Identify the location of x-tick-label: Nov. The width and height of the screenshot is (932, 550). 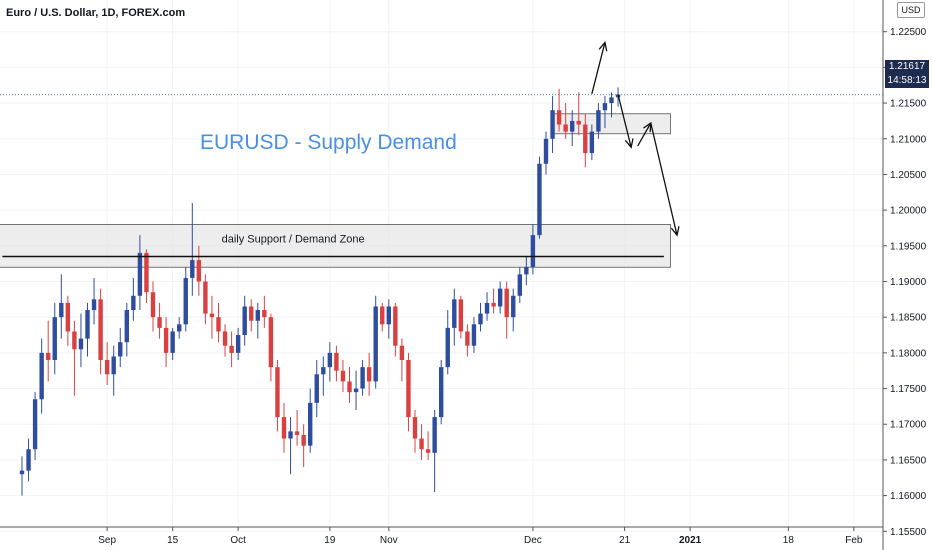
(389, 540).